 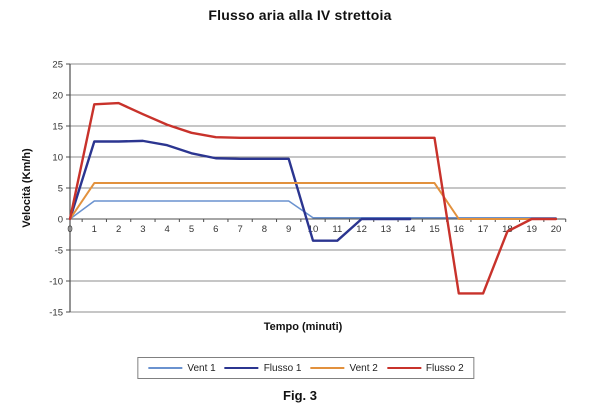 I want to click on x-tick-label: 15, so click(x=434, y=229).